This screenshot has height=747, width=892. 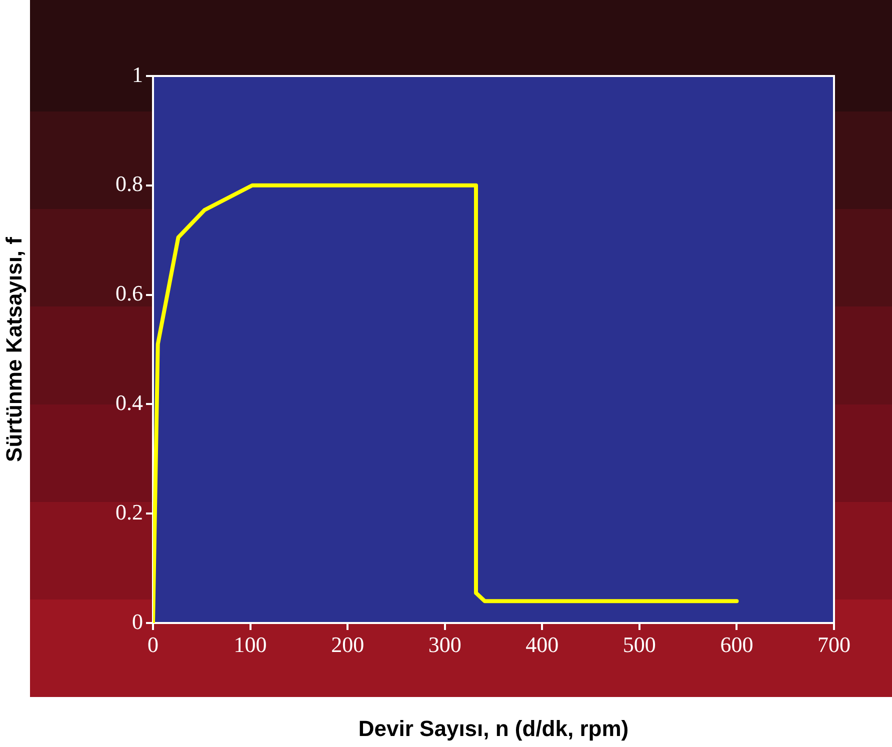 I want to click on x-tick-label: 600, so click(x=737, y=644).